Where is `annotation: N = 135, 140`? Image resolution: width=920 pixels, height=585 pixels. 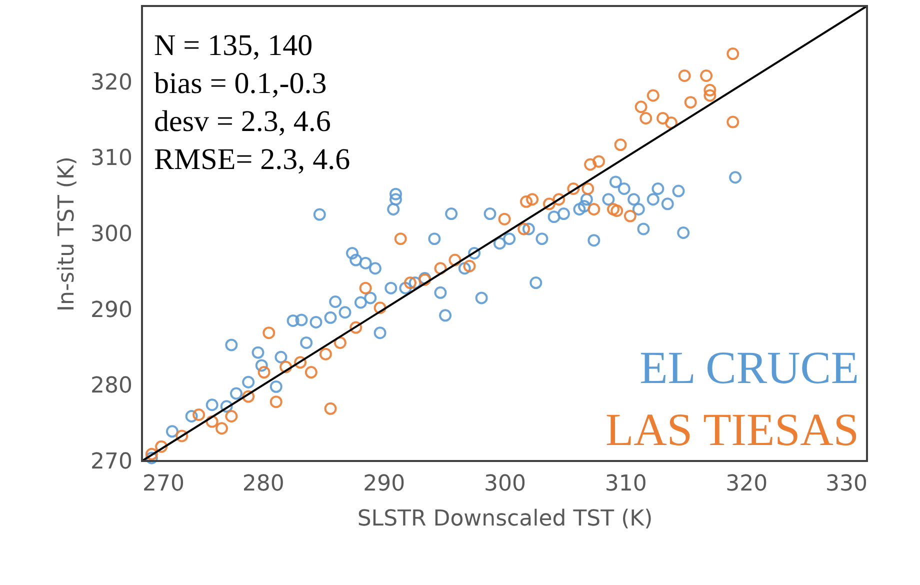
annotation: N = 135, 140 is located at coordinates (233, 45).